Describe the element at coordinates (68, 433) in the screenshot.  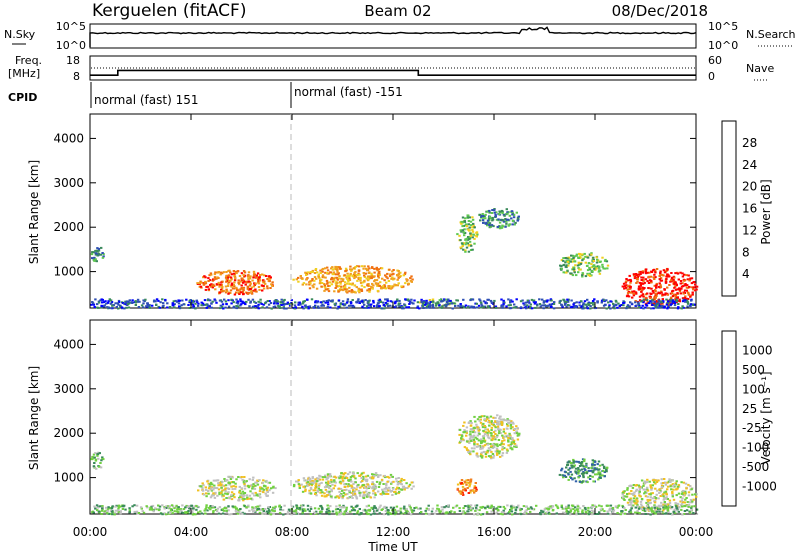
I see `y-tick-label: 2000` at that location.